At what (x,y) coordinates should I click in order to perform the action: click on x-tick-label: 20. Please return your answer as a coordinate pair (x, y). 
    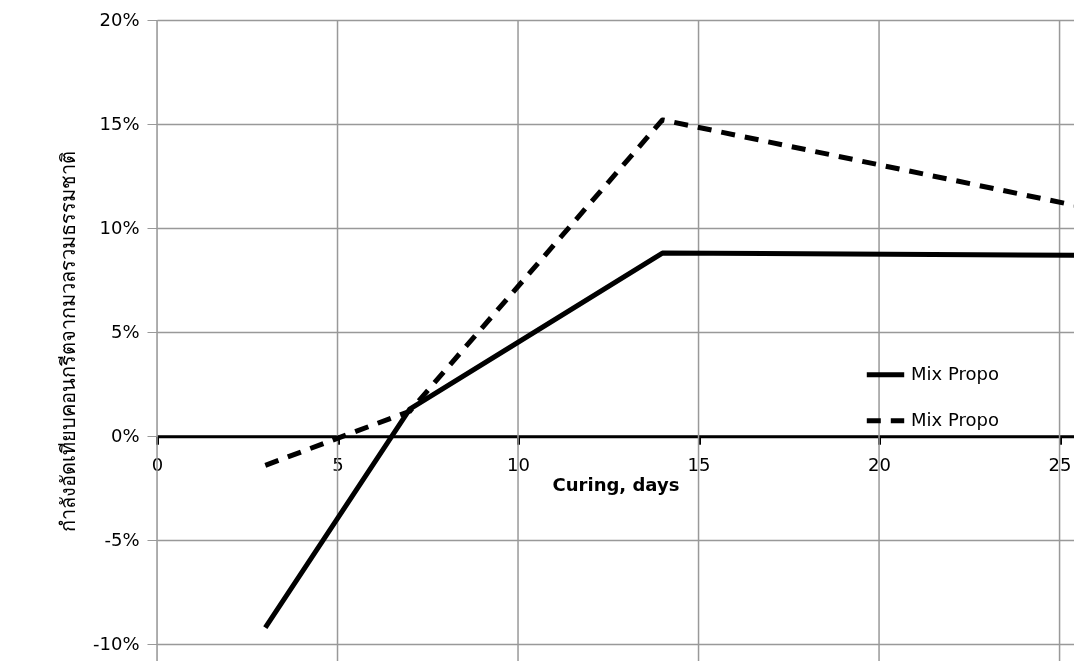
    Looking at the image, I should click on (879, 464).